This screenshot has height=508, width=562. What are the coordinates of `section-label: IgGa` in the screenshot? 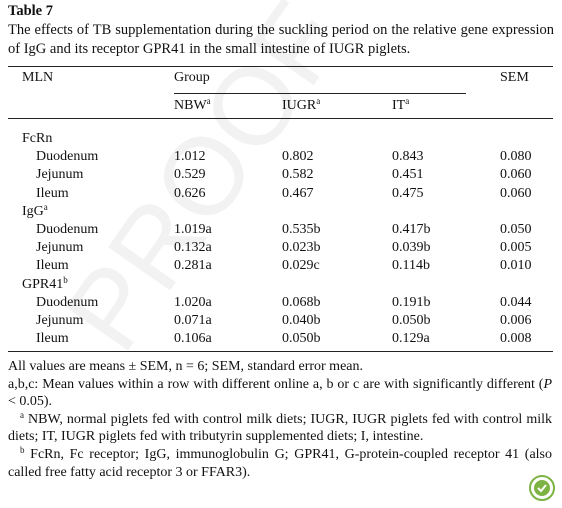 It's located at (35, 211).